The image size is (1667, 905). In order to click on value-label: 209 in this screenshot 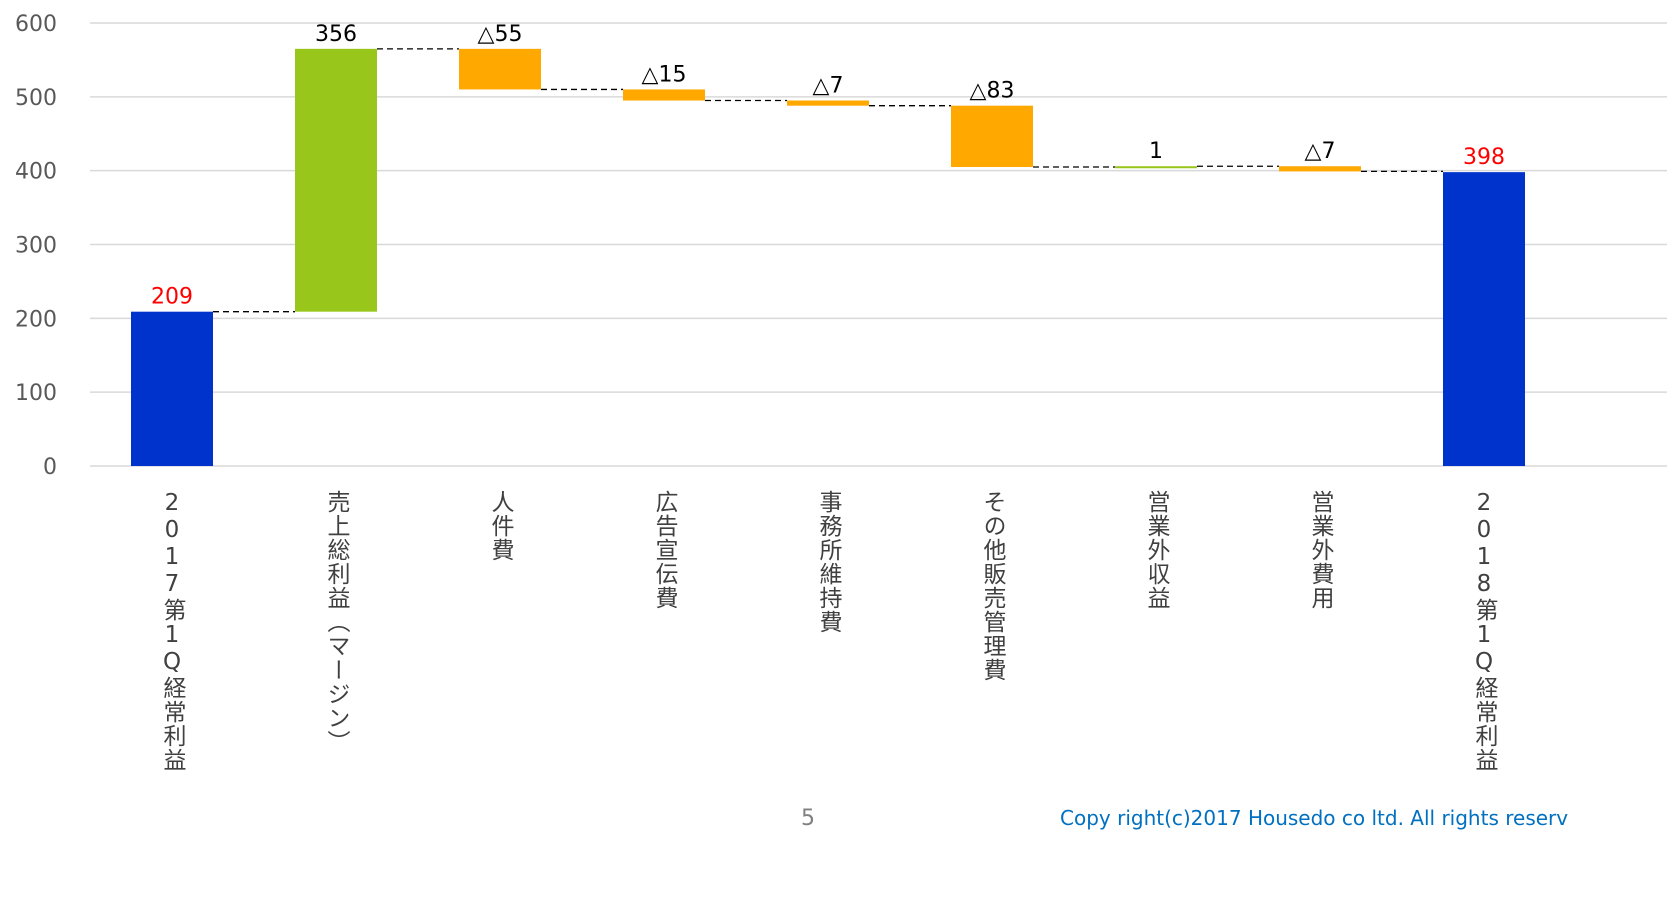, I will do `click(172, 297)`.